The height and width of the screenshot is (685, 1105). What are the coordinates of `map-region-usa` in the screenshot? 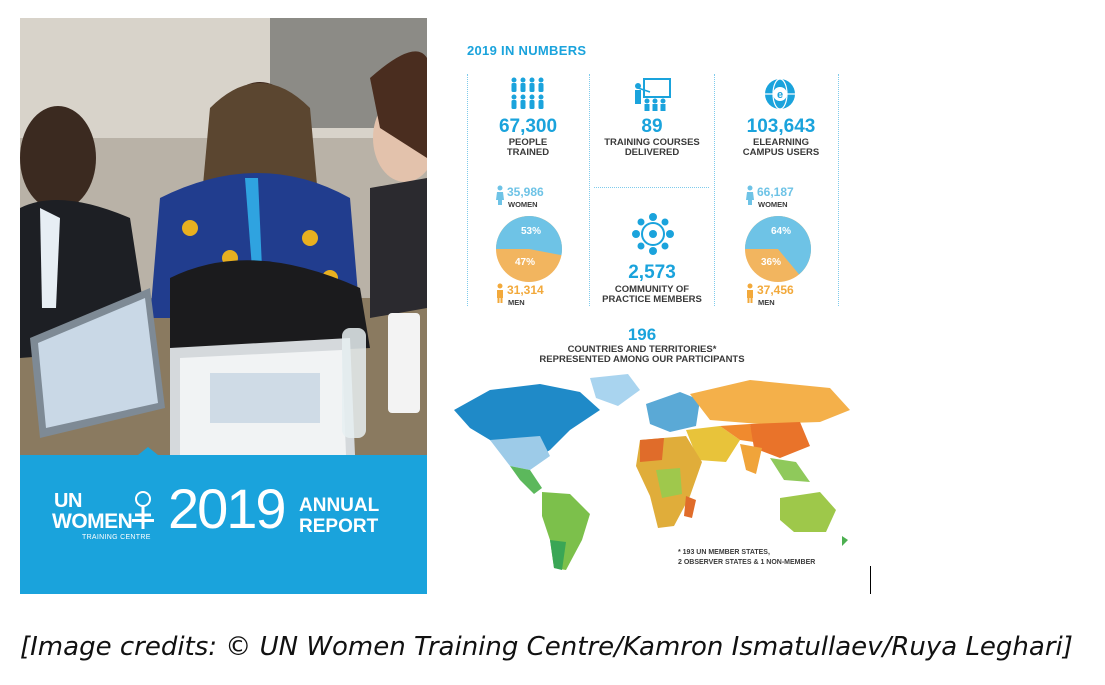 It's located at (520, 453).